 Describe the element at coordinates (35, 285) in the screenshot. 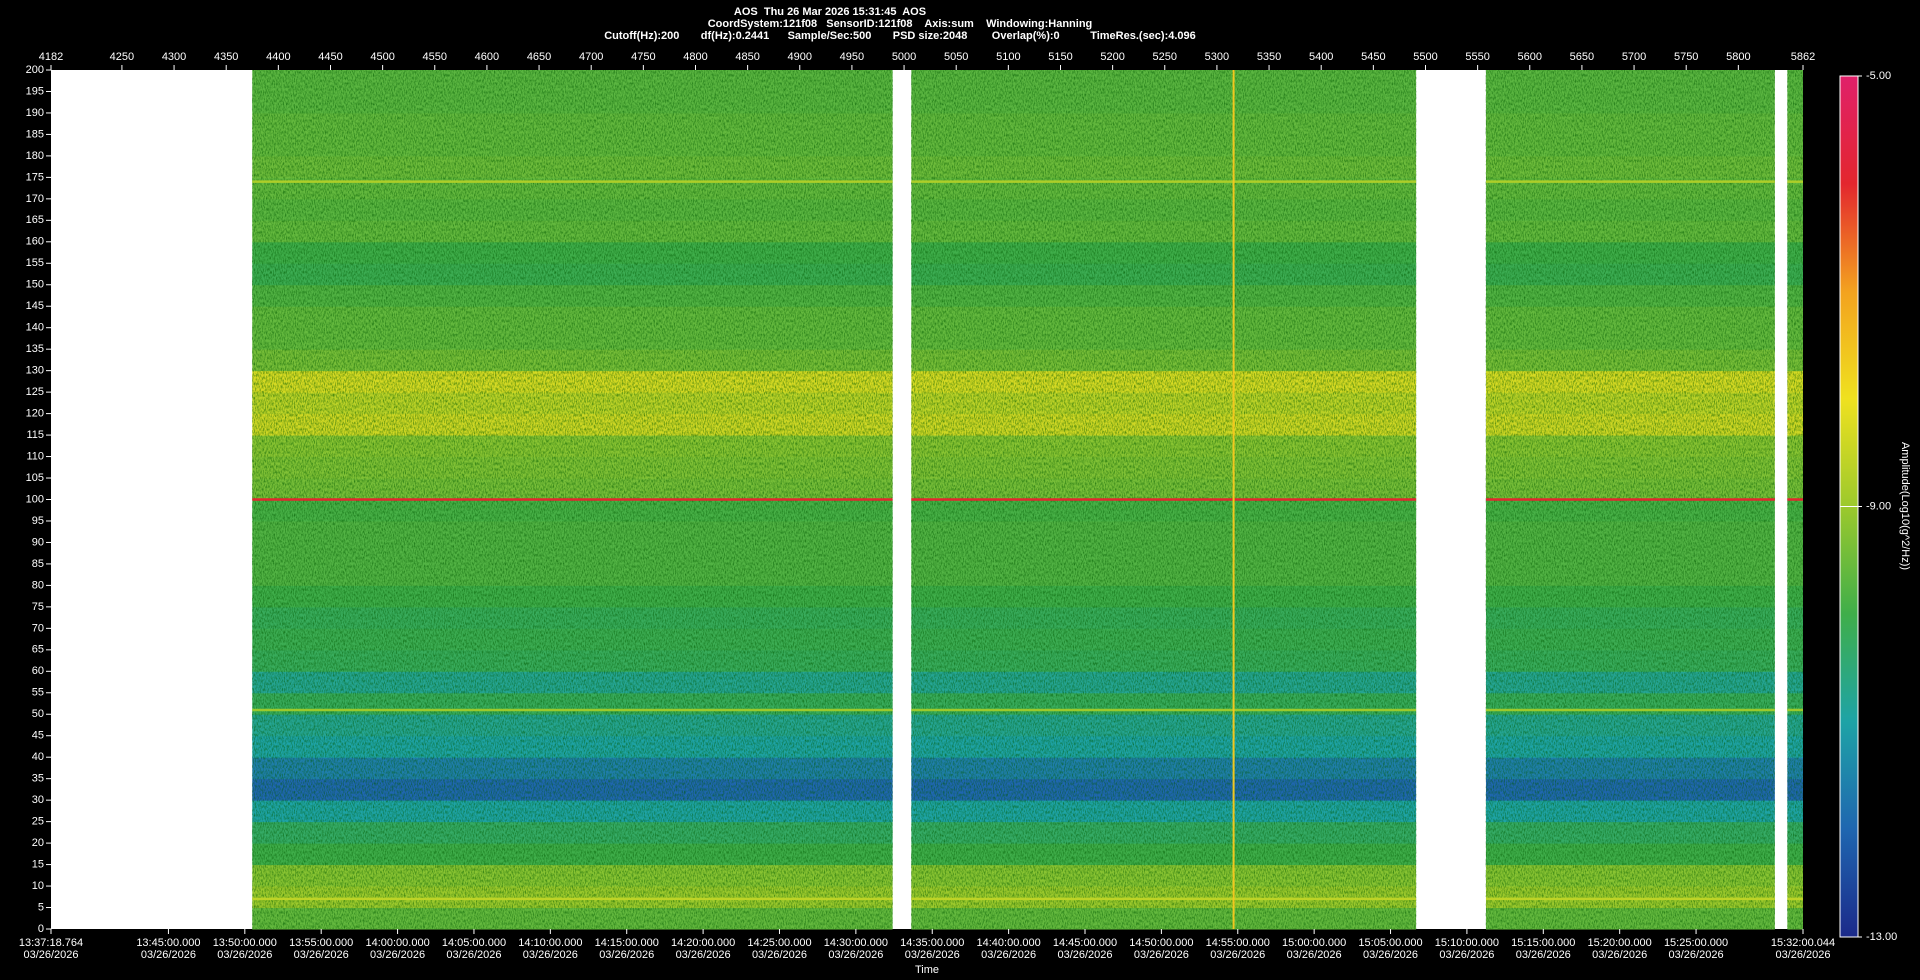

I see `y-tick-label: 150` at that location.